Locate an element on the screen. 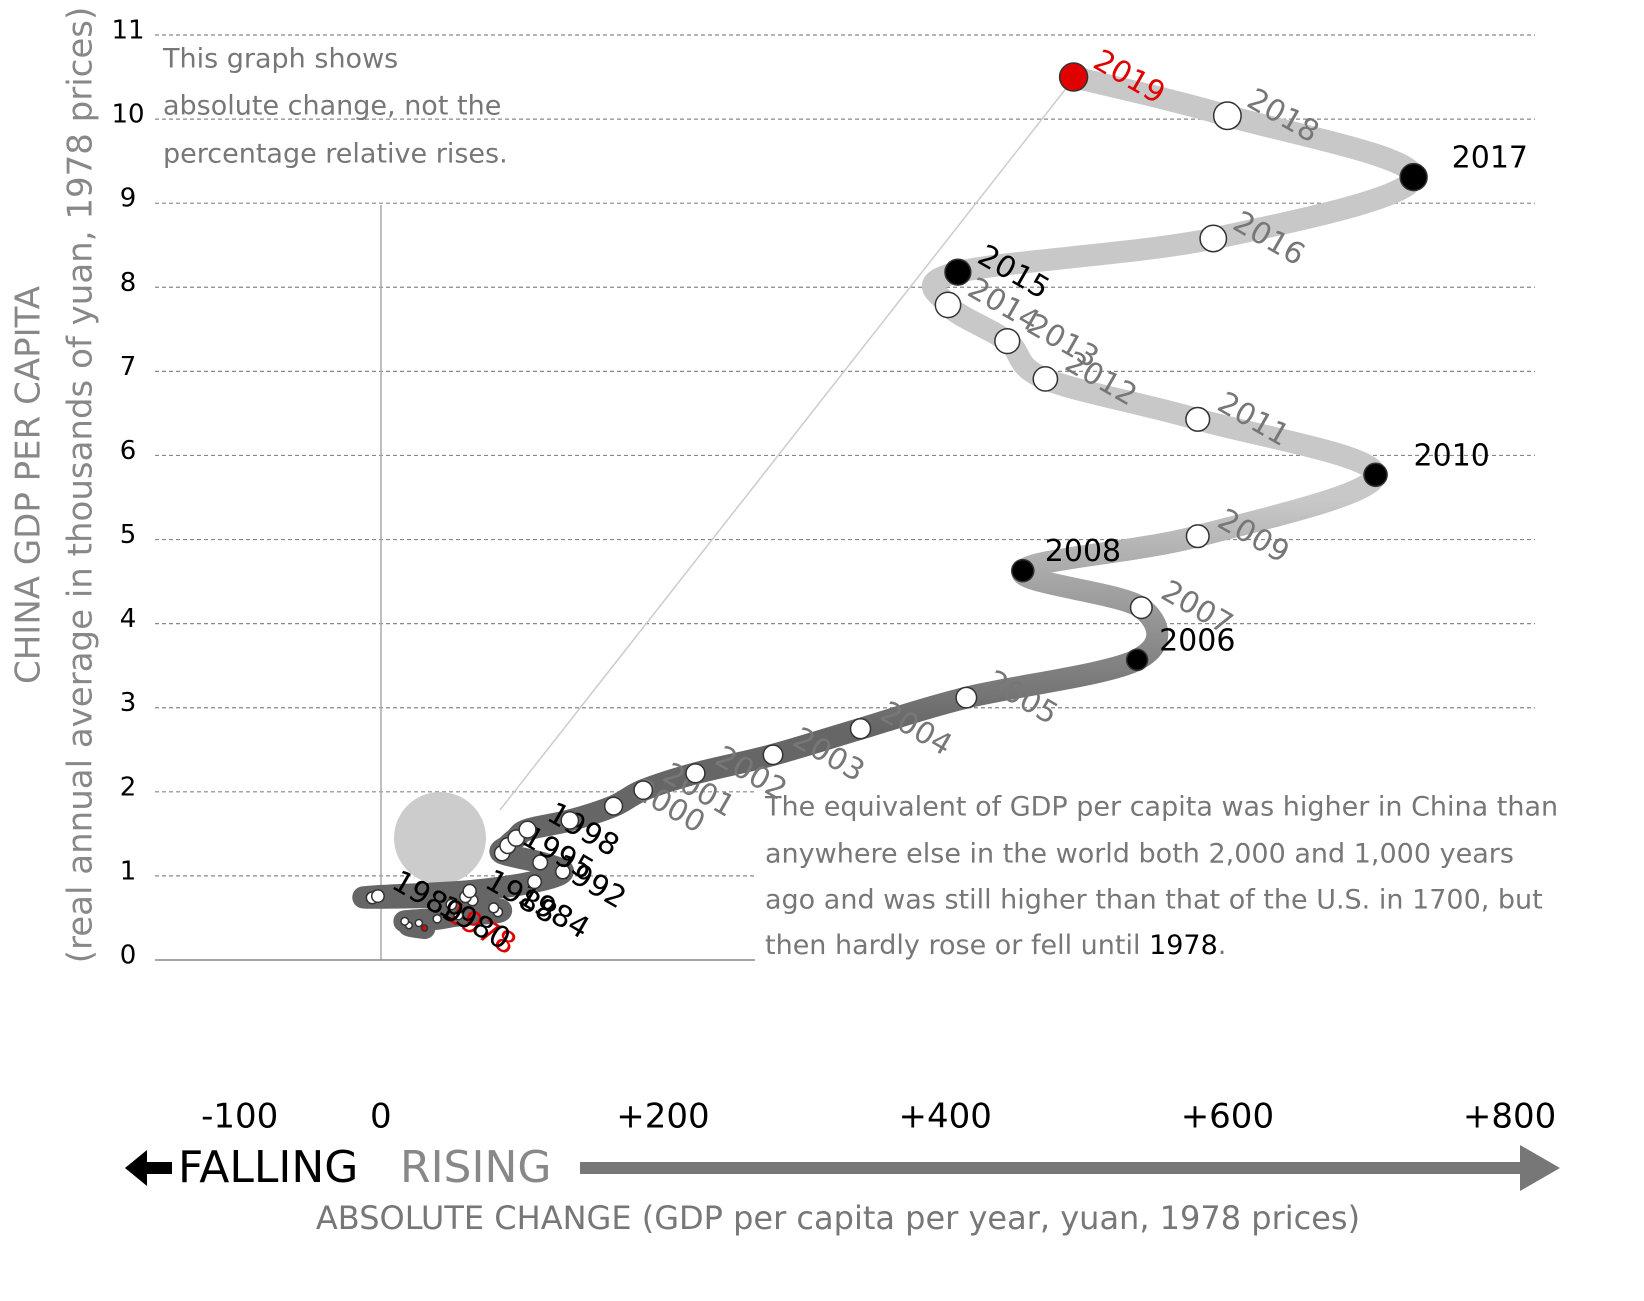 The width and height of the screenshot is (1644, 1301). y-tick-label: 0 is located at coordinates (128, 956).